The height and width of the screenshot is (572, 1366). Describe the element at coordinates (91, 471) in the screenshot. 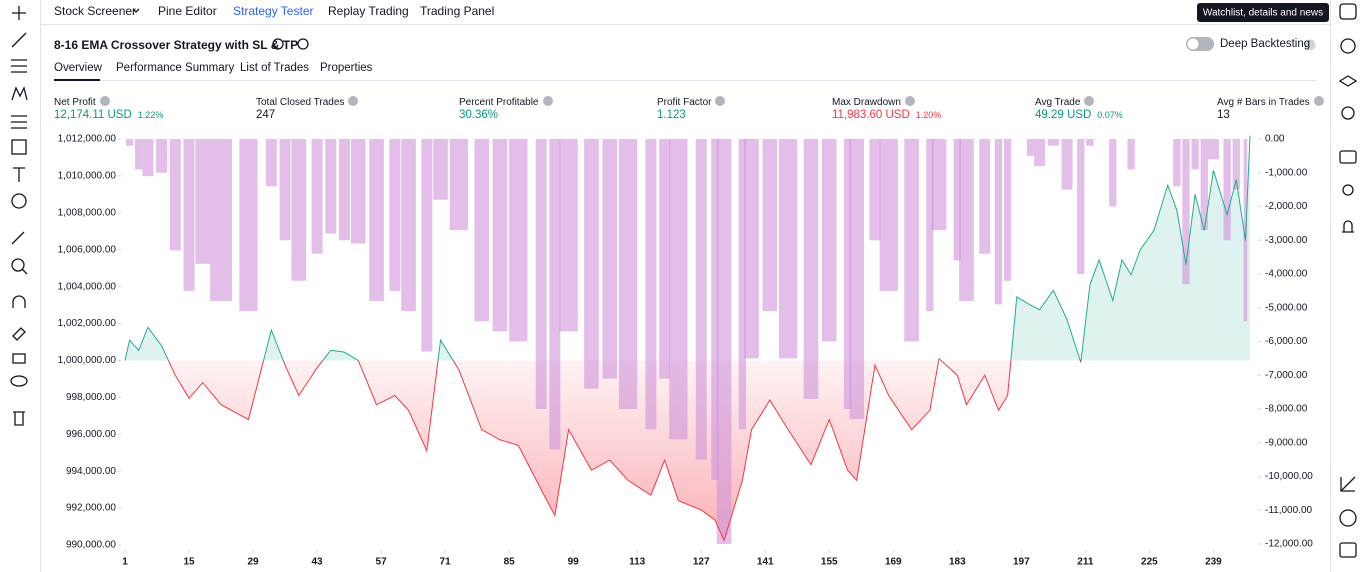

I see `y-tick-label: 994,000.00` at that location.